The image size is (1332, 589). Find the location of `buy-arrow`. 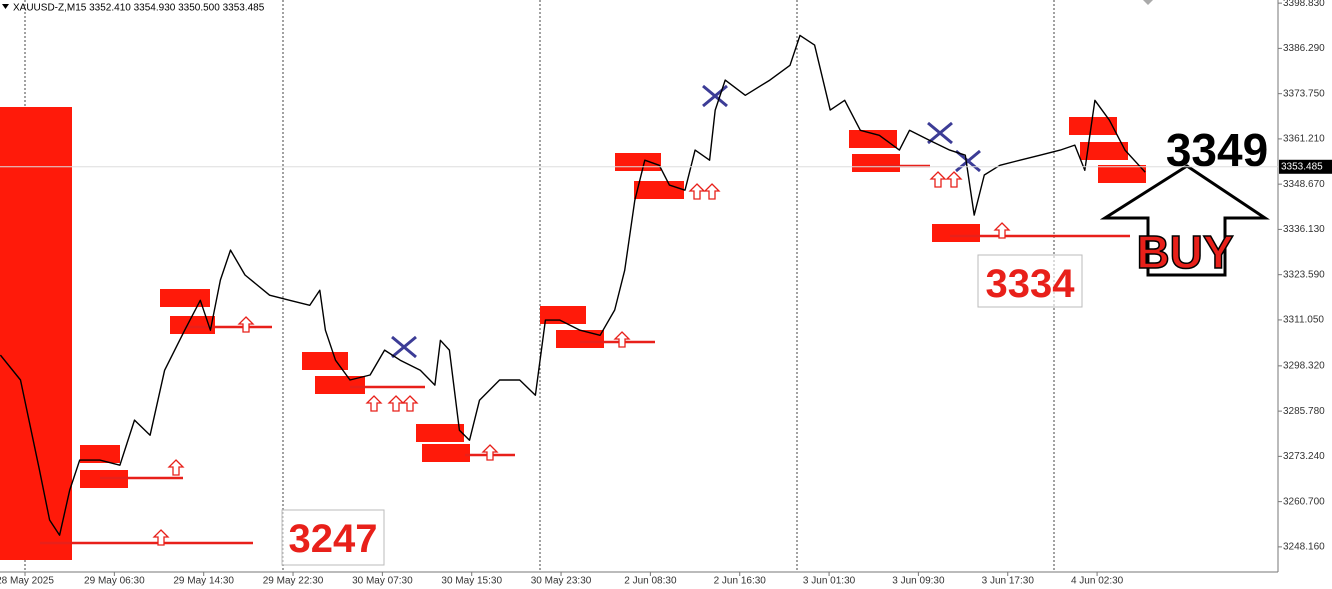

buy-arrow is located at coordinates (1184, 220).